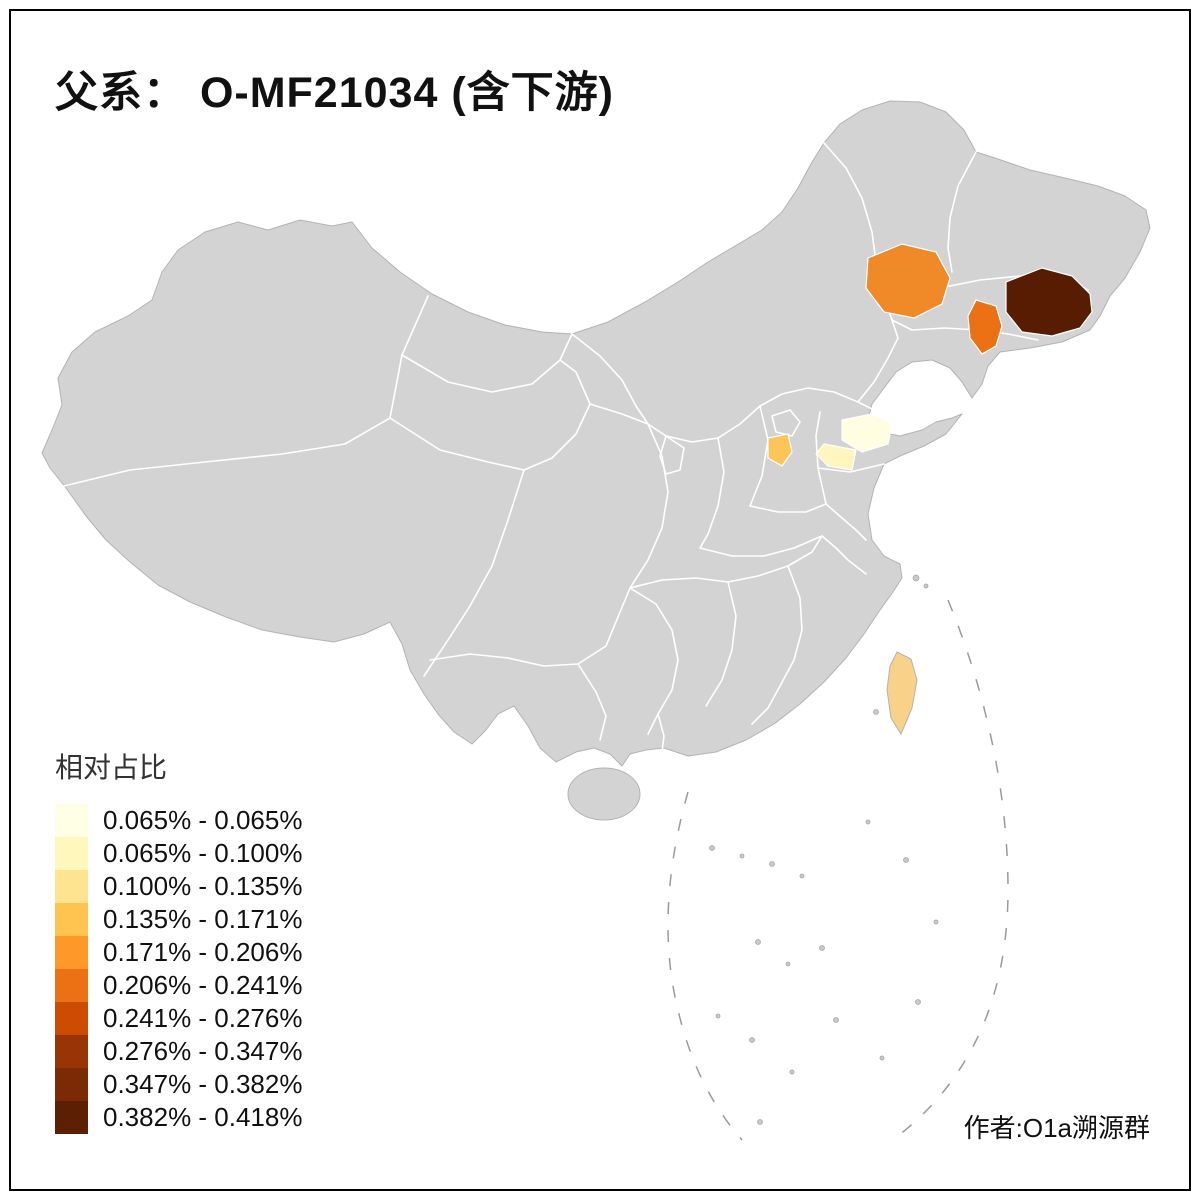 This screenshot has width=1200, height=1200. What do you see at coordinates (949, 871) in the screenshot?
I see `nine-dash-line-east` at bounding box center [949, 871].